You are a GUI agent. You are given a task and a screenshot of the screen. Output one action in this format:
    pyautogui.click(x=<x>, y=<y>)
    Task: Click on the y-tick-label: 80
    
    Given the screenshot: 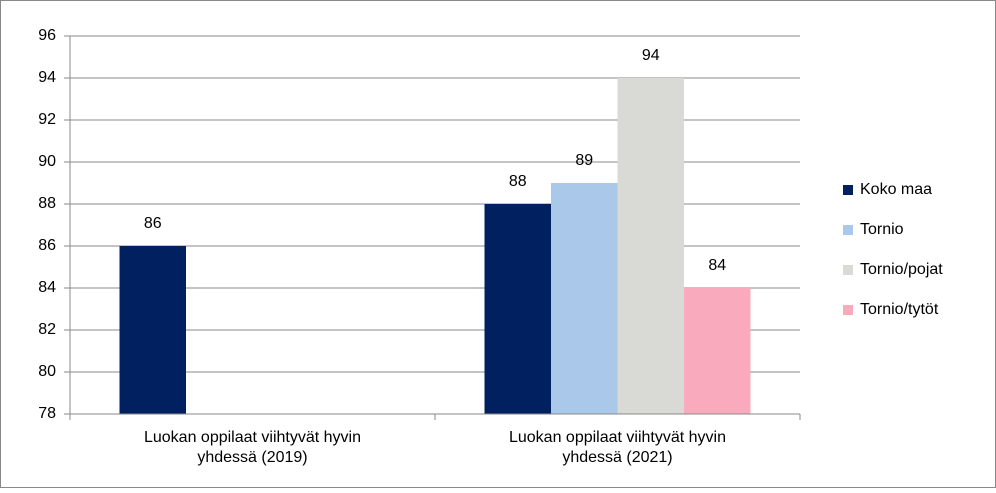 What is the action you would take?
    pyautogui.click(x=47, y=371)
    